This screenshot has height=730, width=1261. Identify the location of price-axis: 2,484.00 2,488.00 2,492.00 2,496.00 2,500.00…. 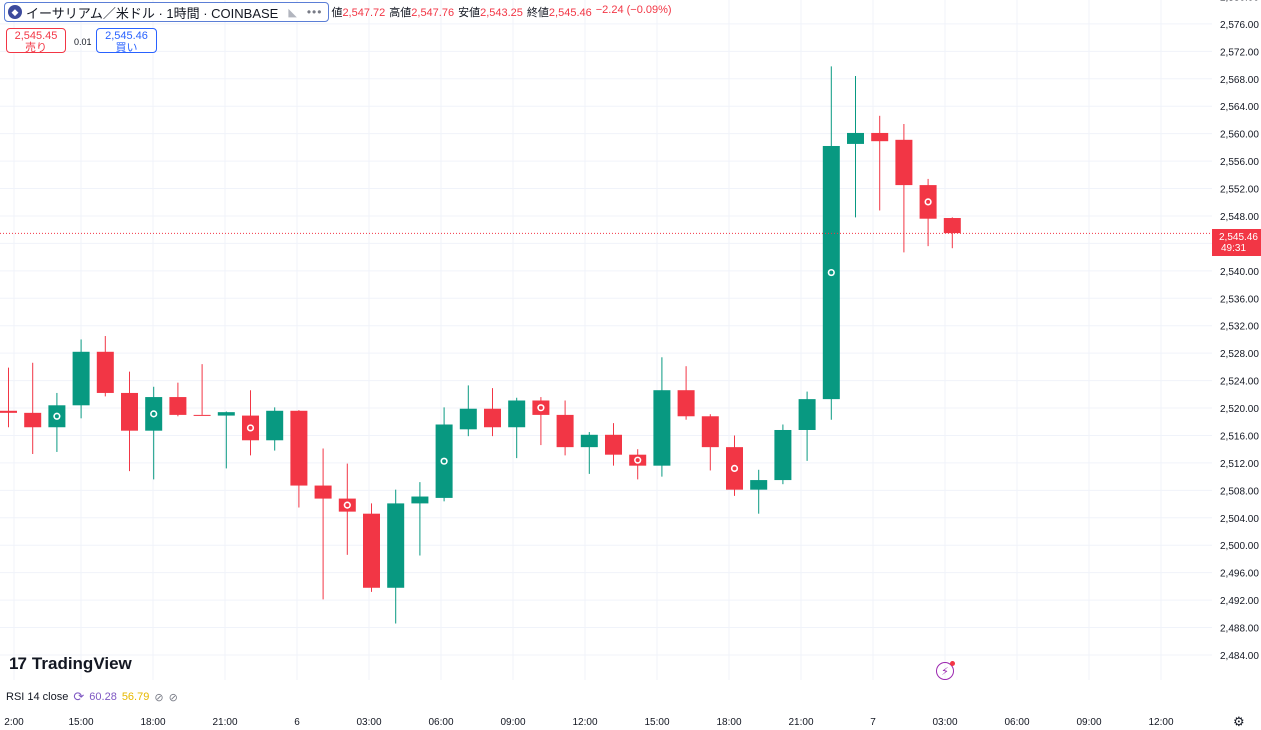
(1239, 331).